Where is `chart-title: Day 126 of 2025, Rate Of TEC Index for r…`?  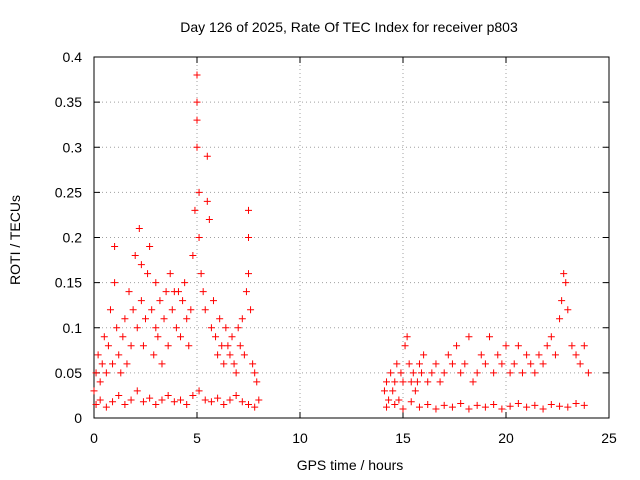 chart-title: Day 126 of 2025, Rate Of TEC Index for r… is located at coordinates (349, 27).